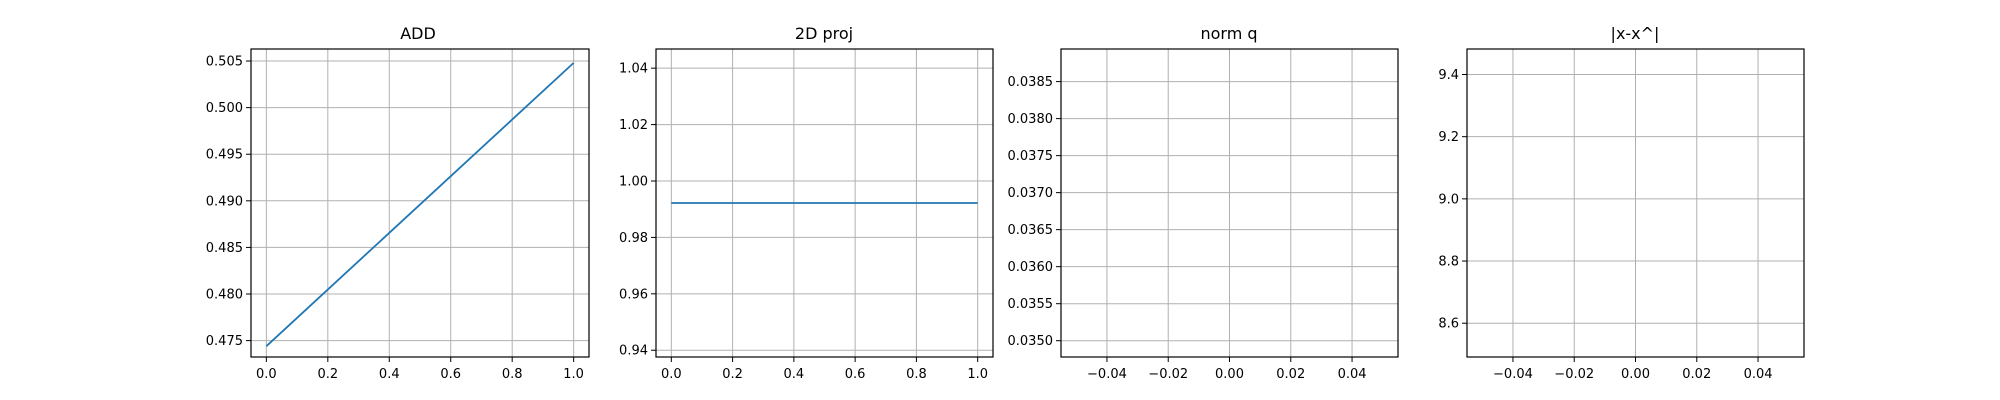 This screenshot has width=2000, height=400. I want to click on y-tick-label: 9.0, so click(1448, 199).